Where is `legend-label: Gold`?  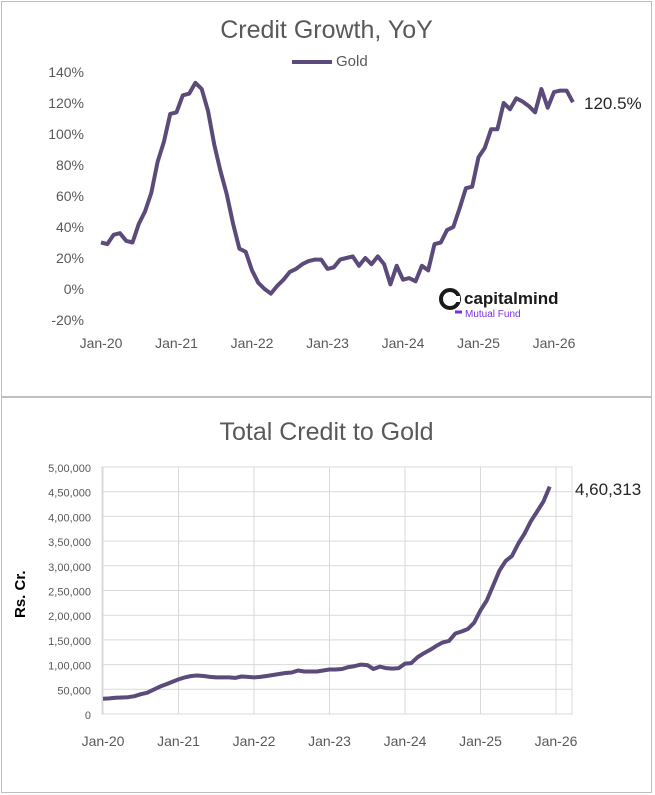
legend-label: Gold is located at coordinates (352, 61).